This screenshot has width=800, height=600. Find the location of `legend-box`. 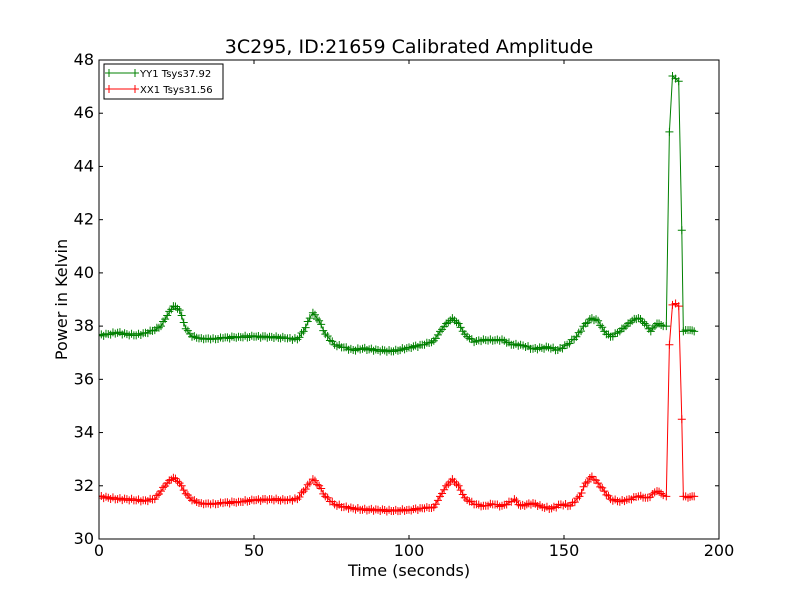

legend-box is located at coordinates (163, 81).